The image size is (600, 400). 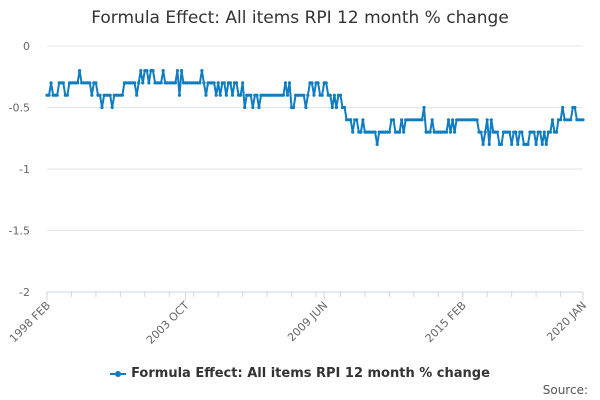 I want to click on y-tick-label: -2, so click(x=24, y=292).